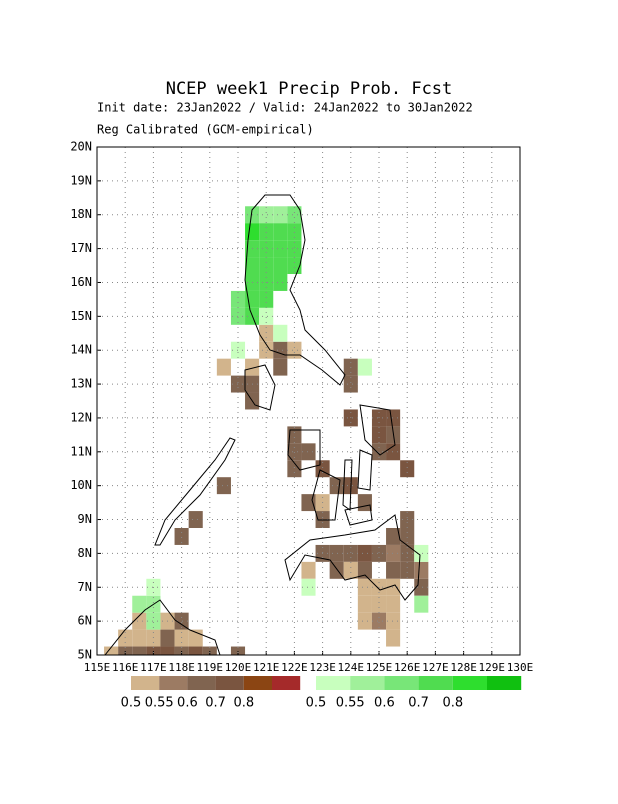 This screenshot has width=618, height=804. I want to click on x-tick-label: 128E, so click(463, 667).